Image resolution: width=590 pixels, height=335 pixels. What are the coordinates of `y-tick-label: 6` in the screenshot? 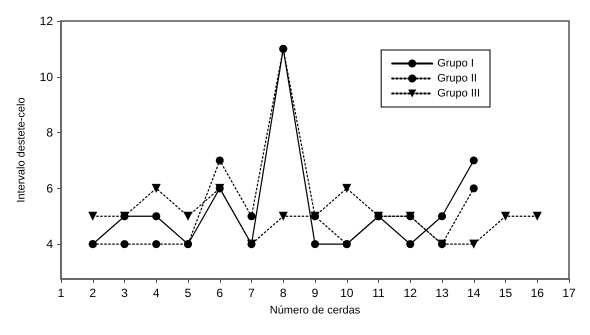 It's located at (50, 188).